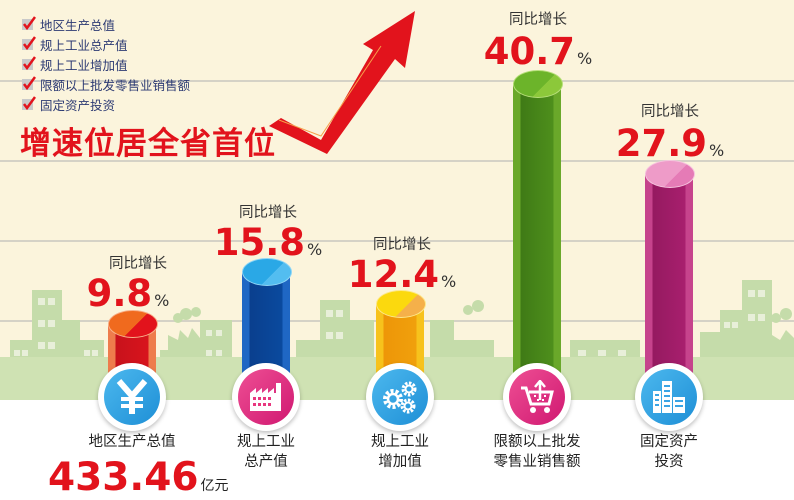 This screenshot has height=500, width=794. What do you see at coordinates (537, 442) in the screenshot?
I see `category-label-line1: 限额以上批发` at bounding box center [537, 442].